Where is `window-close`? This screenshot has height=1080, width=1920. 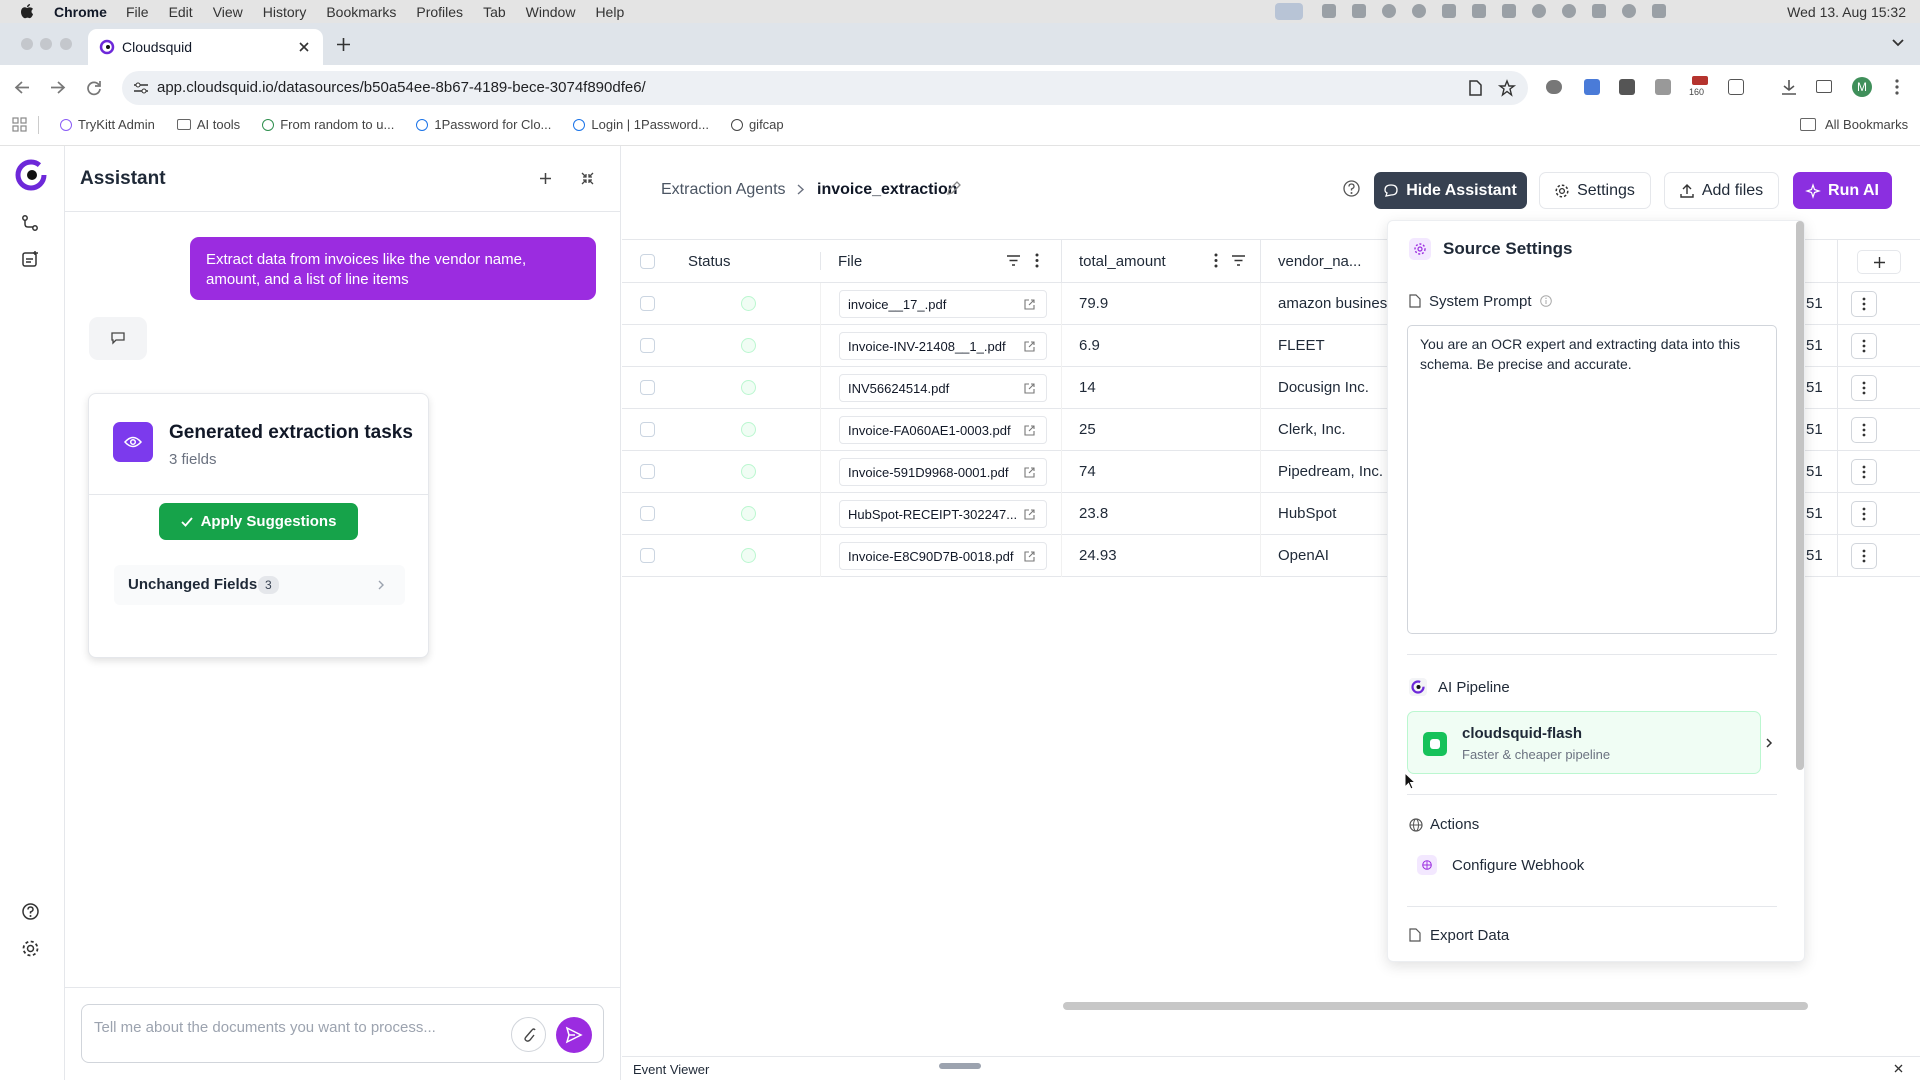 window-close is located at coordinates (27, 44).